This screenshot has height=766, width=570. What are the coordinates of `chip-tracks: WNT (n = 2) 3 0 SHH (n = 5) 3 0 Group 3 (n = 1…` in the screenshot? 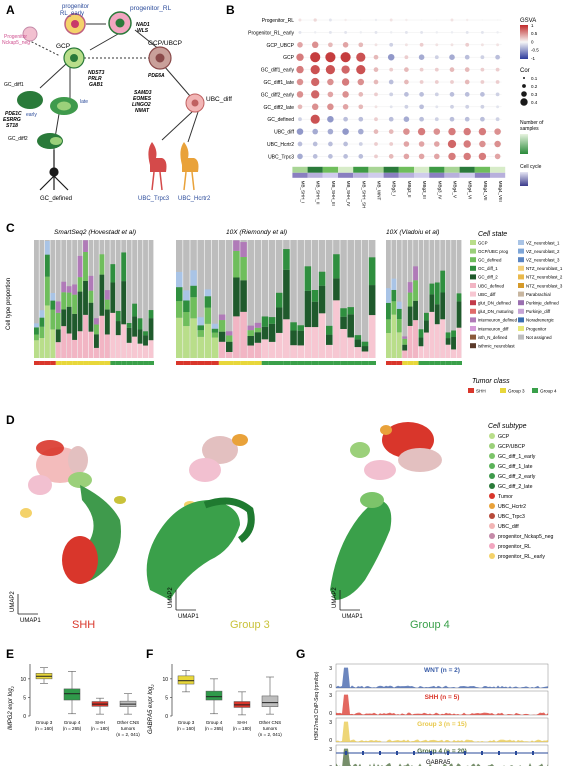 It's located at (439, 714).